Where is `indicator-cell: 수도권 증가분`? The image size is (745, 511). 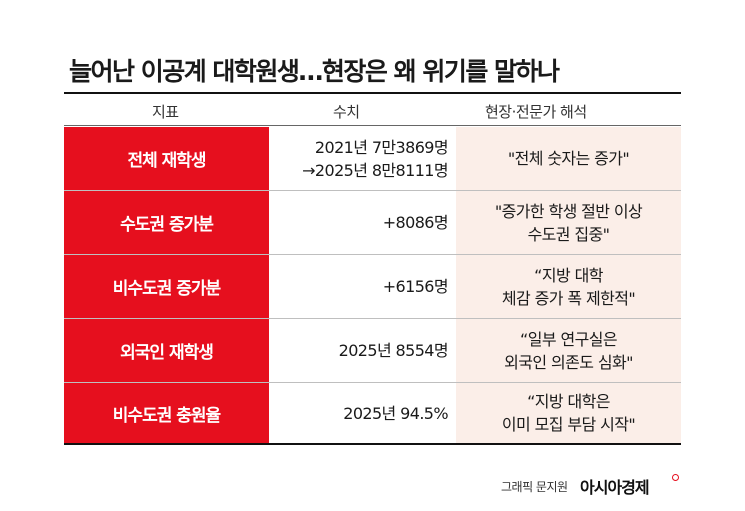 indicator-cell: 수도권 증가분 is located at coordinates (166, 222).